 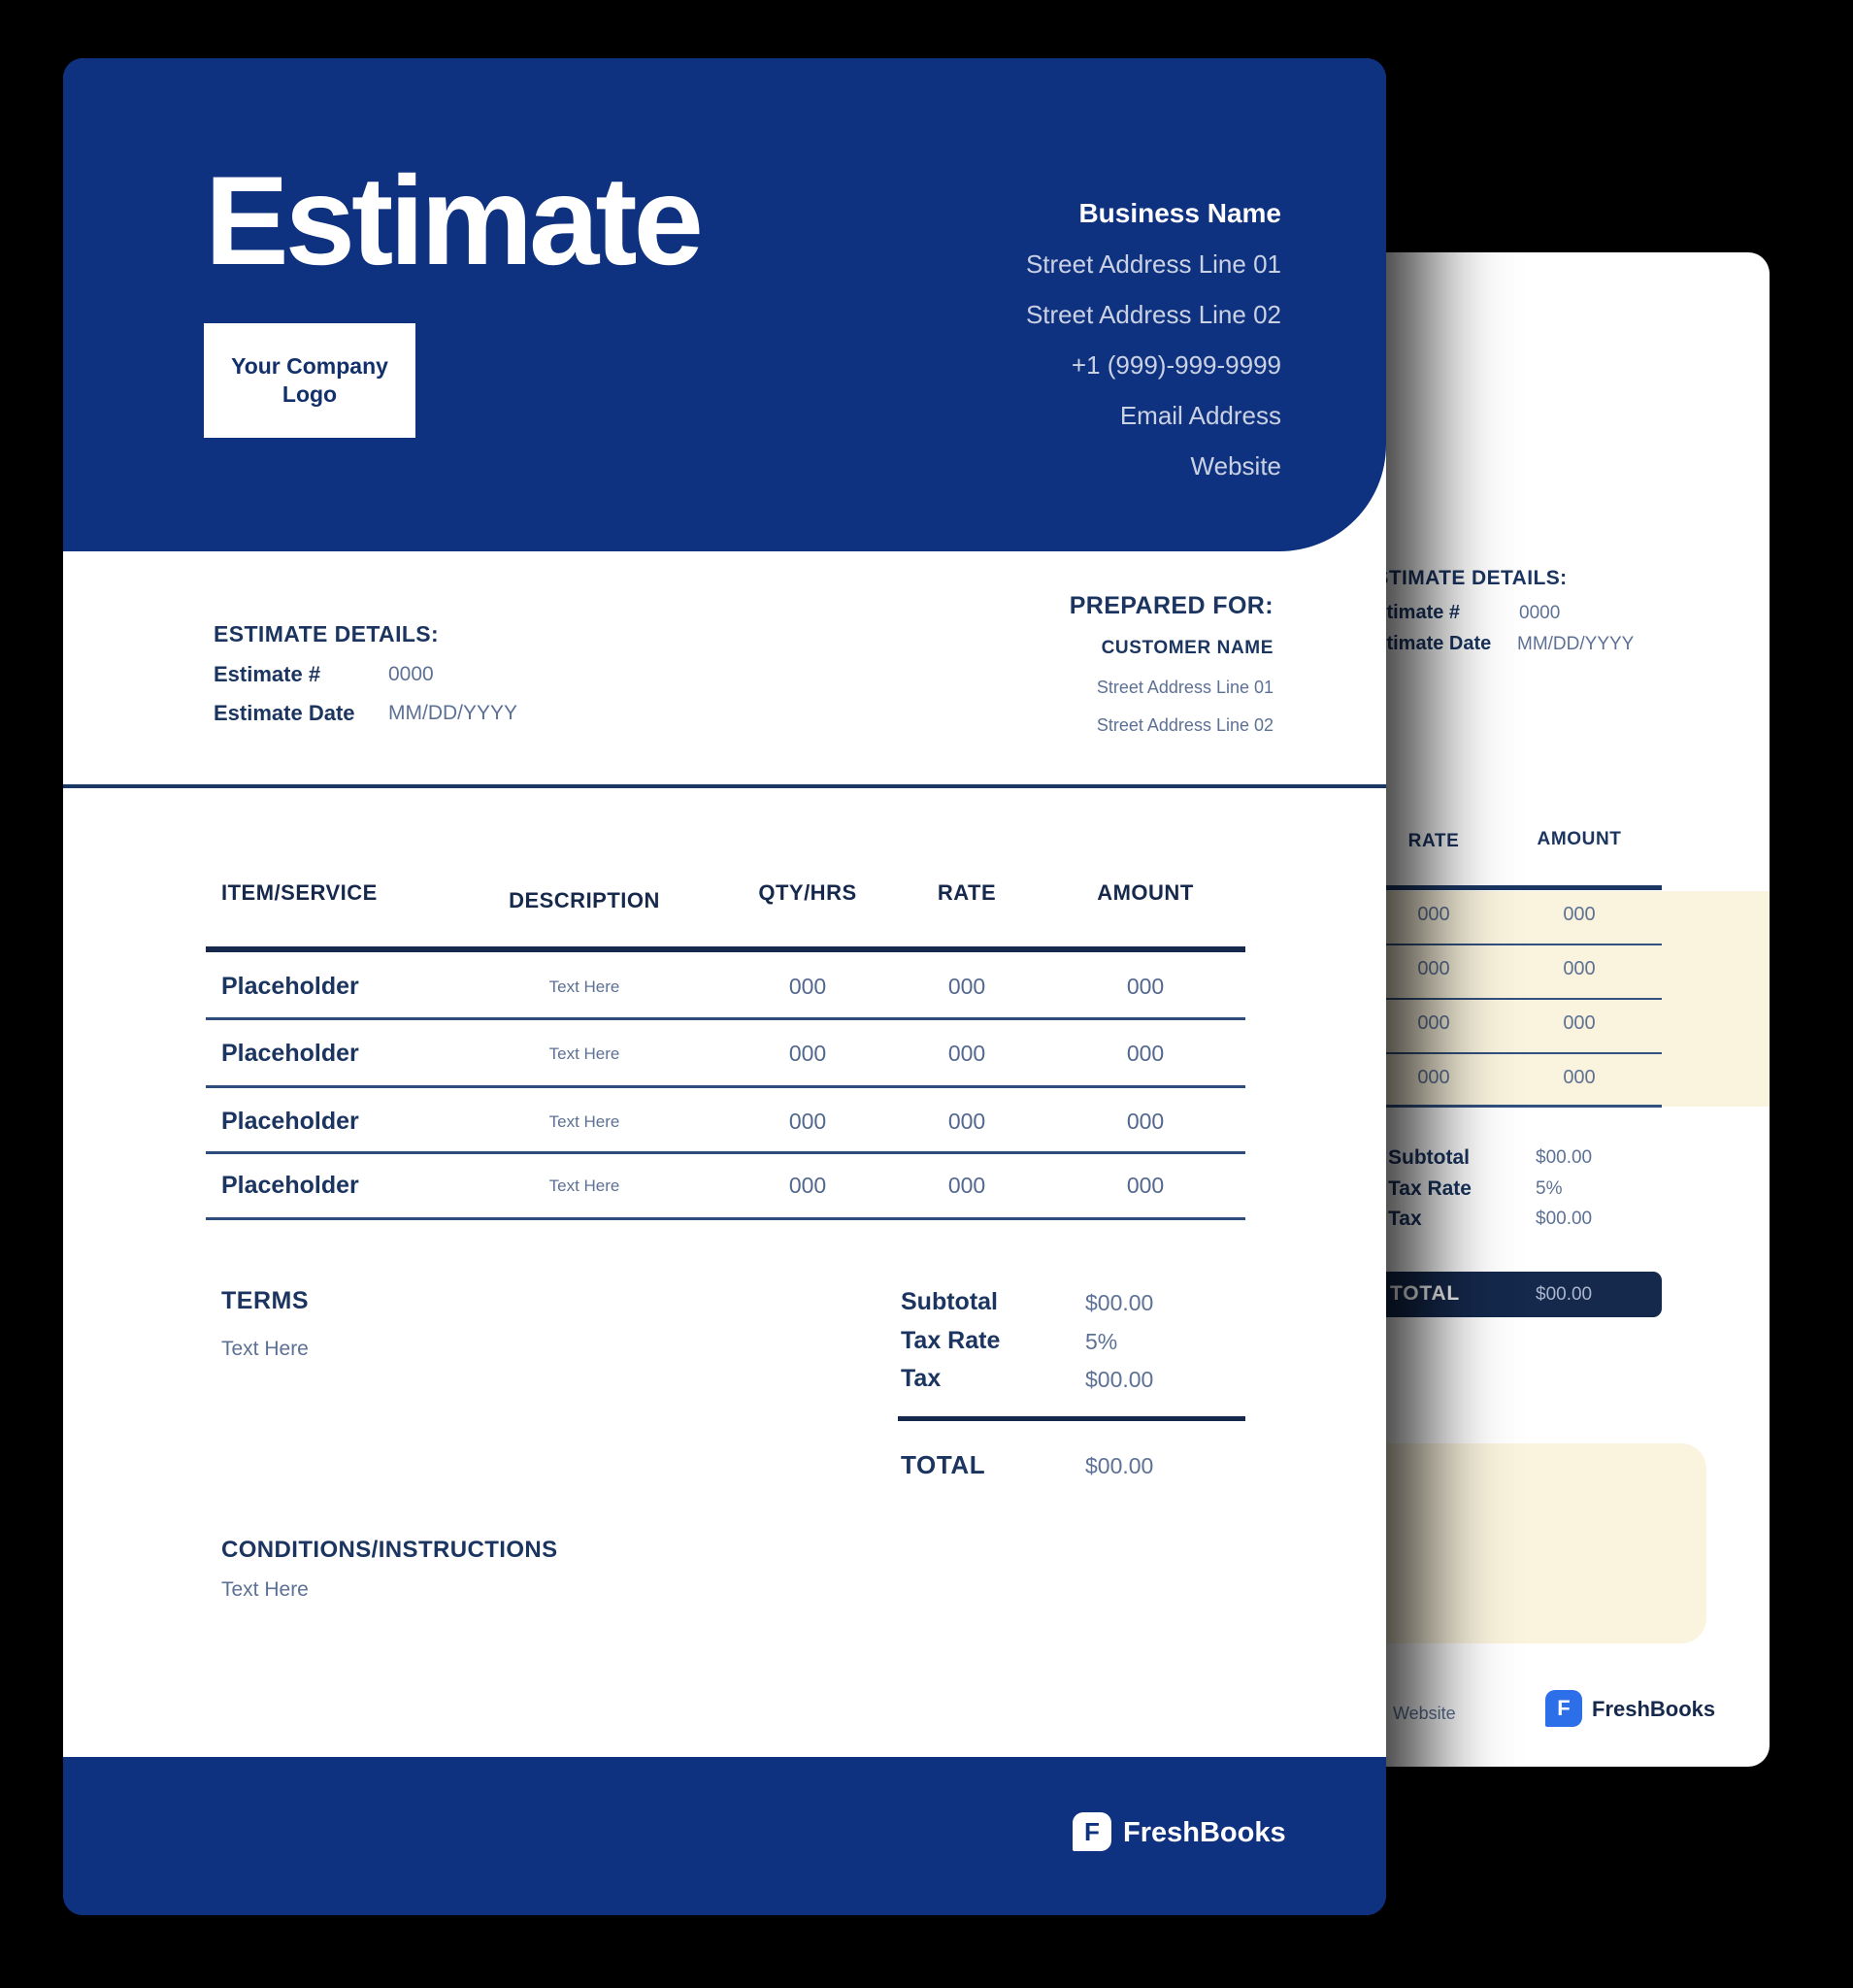 I want to click on section-divider, so click(x=725, y=786).